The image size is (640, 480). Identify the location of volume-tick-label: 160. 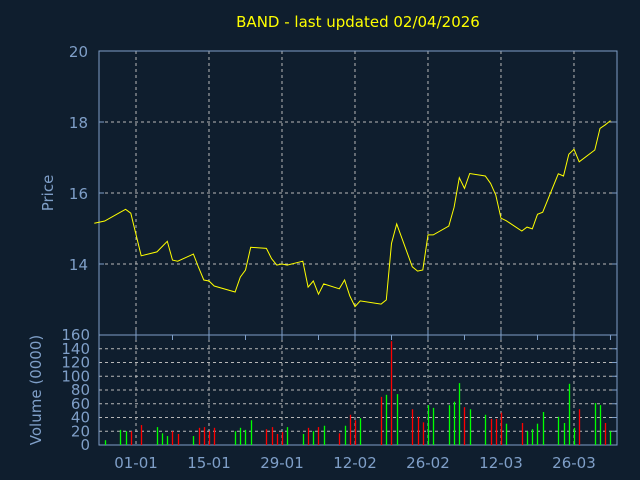
(75, 335).